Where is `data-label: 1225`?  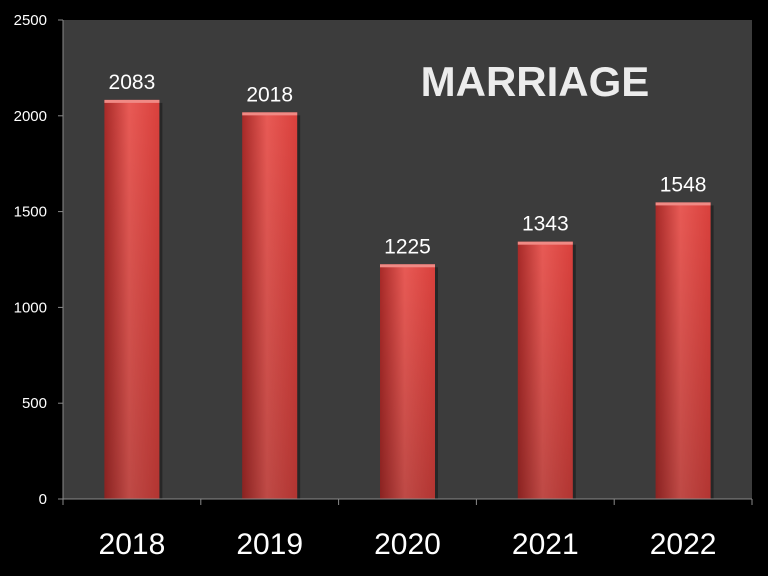 data-label: 1225 is located at coordinates (407, 246).